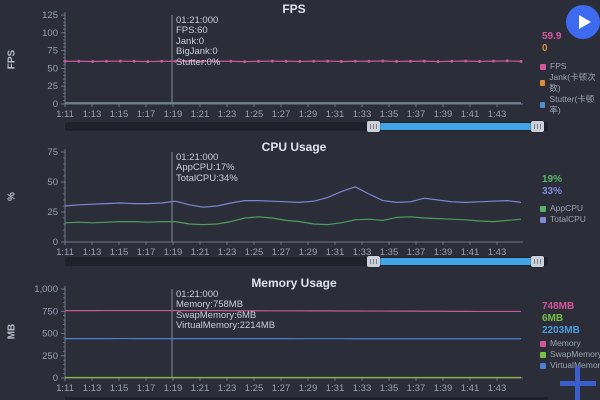  Describe the element at coordinates (570, 66) in the screenshot. I see `legend-item: FPS` at that location.